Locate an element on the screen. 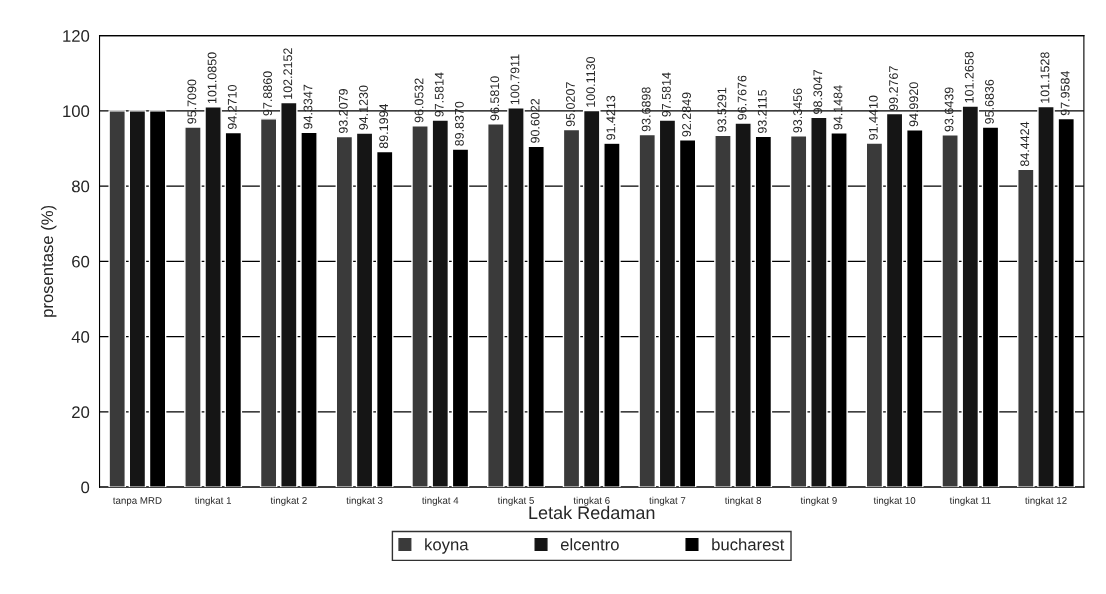 This screenshot has height=594, width=1106. legend-label: koyna is located at coordinates (447, 546).